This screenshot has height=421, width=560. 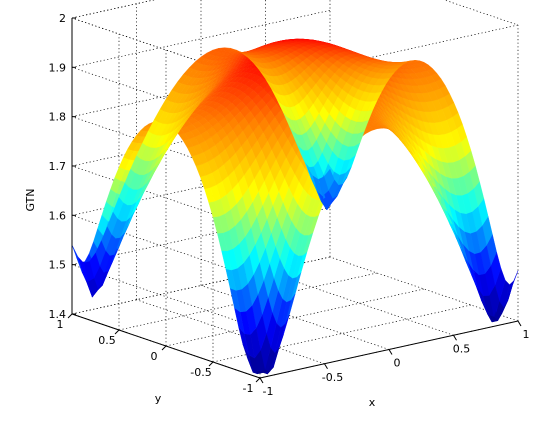 What do you see at coordinates (58, 215) in the screenshot?
I see `z-tick-label-2: 1.6` at bounding box center [58, 215].